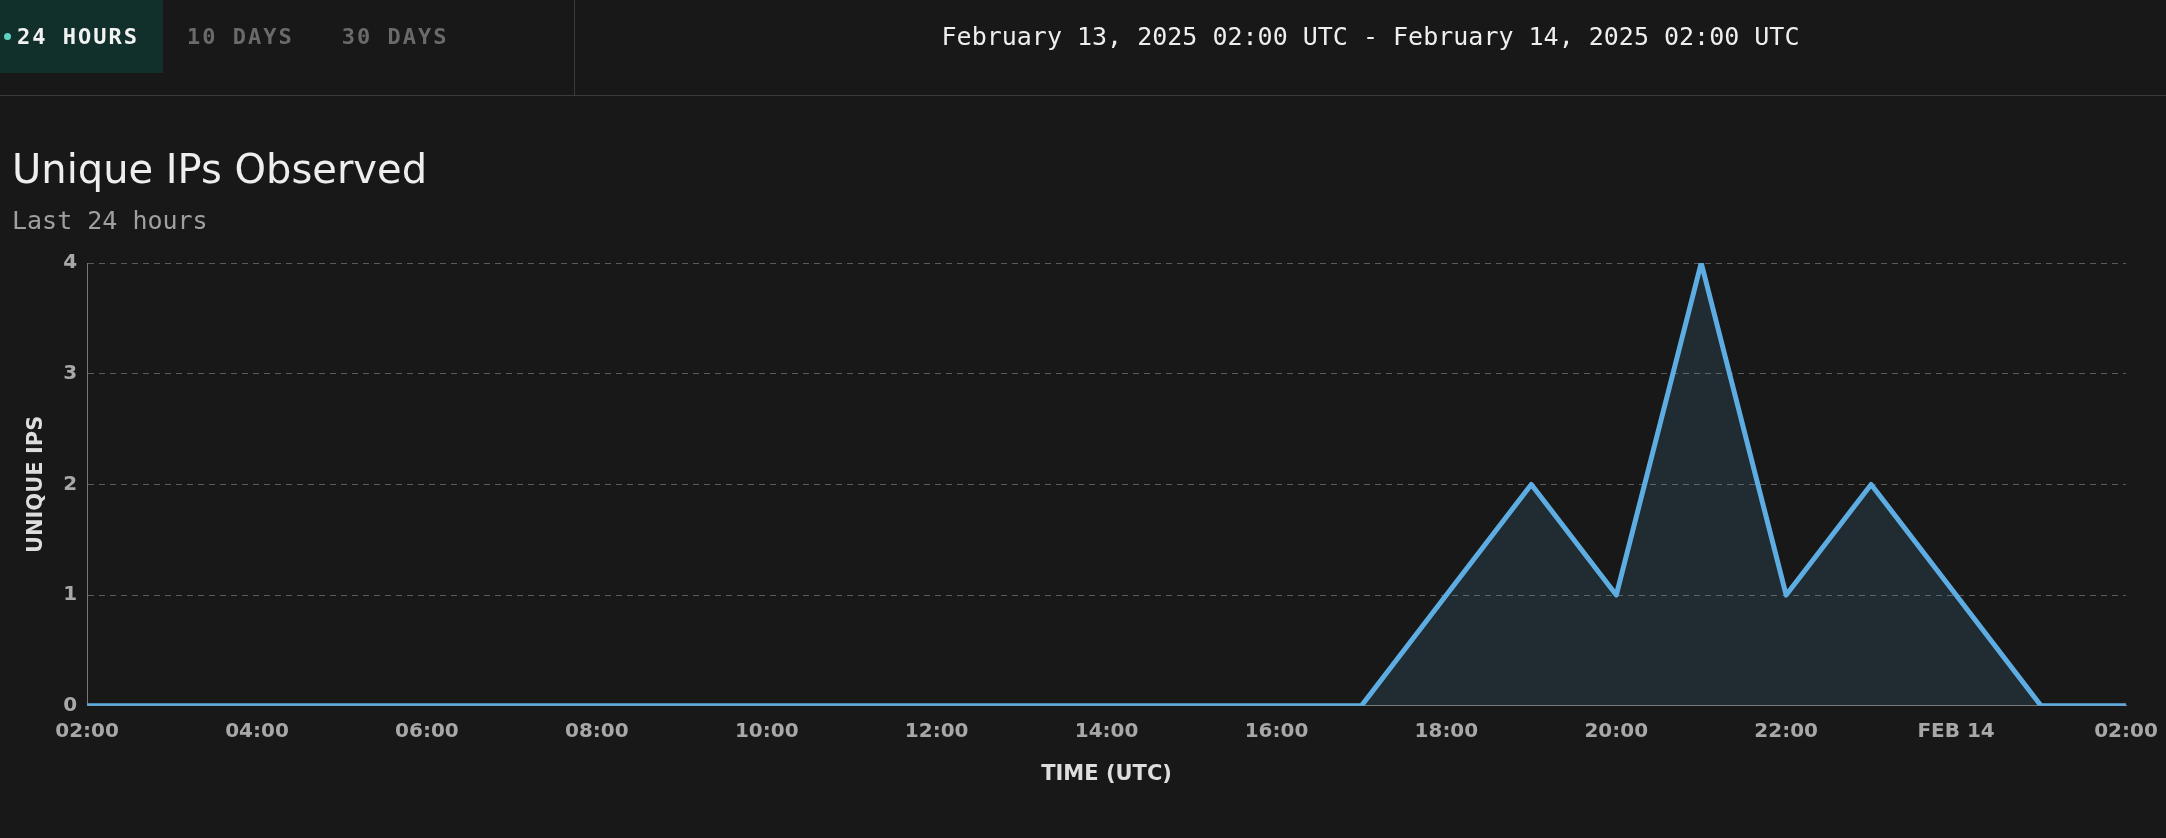  Describe the element at coordinates (427, 730) in the screenshot. I see `x-tick-label: 06:00` at that location.